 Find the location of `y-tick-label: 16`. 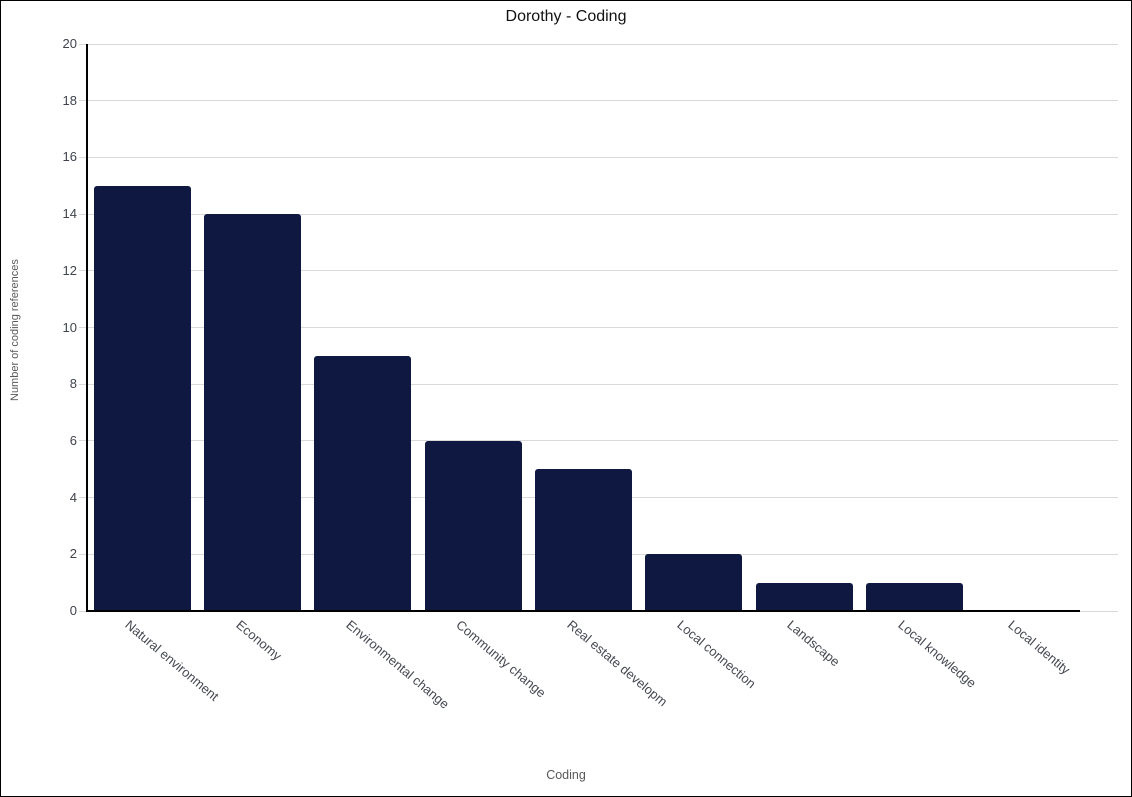

y-tick-label: 16 is located at coordinates (69, 157).